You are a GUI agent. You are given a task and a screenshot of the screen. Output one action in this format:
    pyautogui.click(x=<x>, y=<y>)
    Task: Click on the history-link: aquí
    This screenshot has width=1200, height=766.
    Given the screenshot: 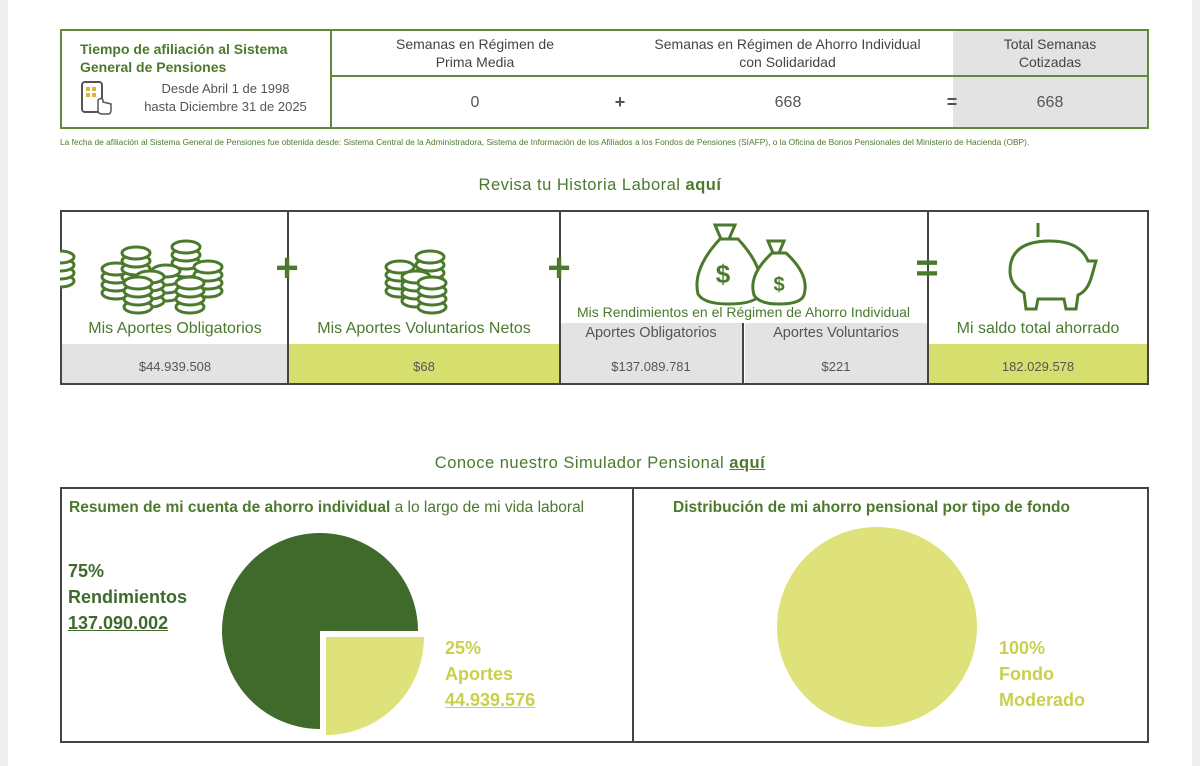 What is the action you would take?
    pyautogui.click(x=703, y=185)
    